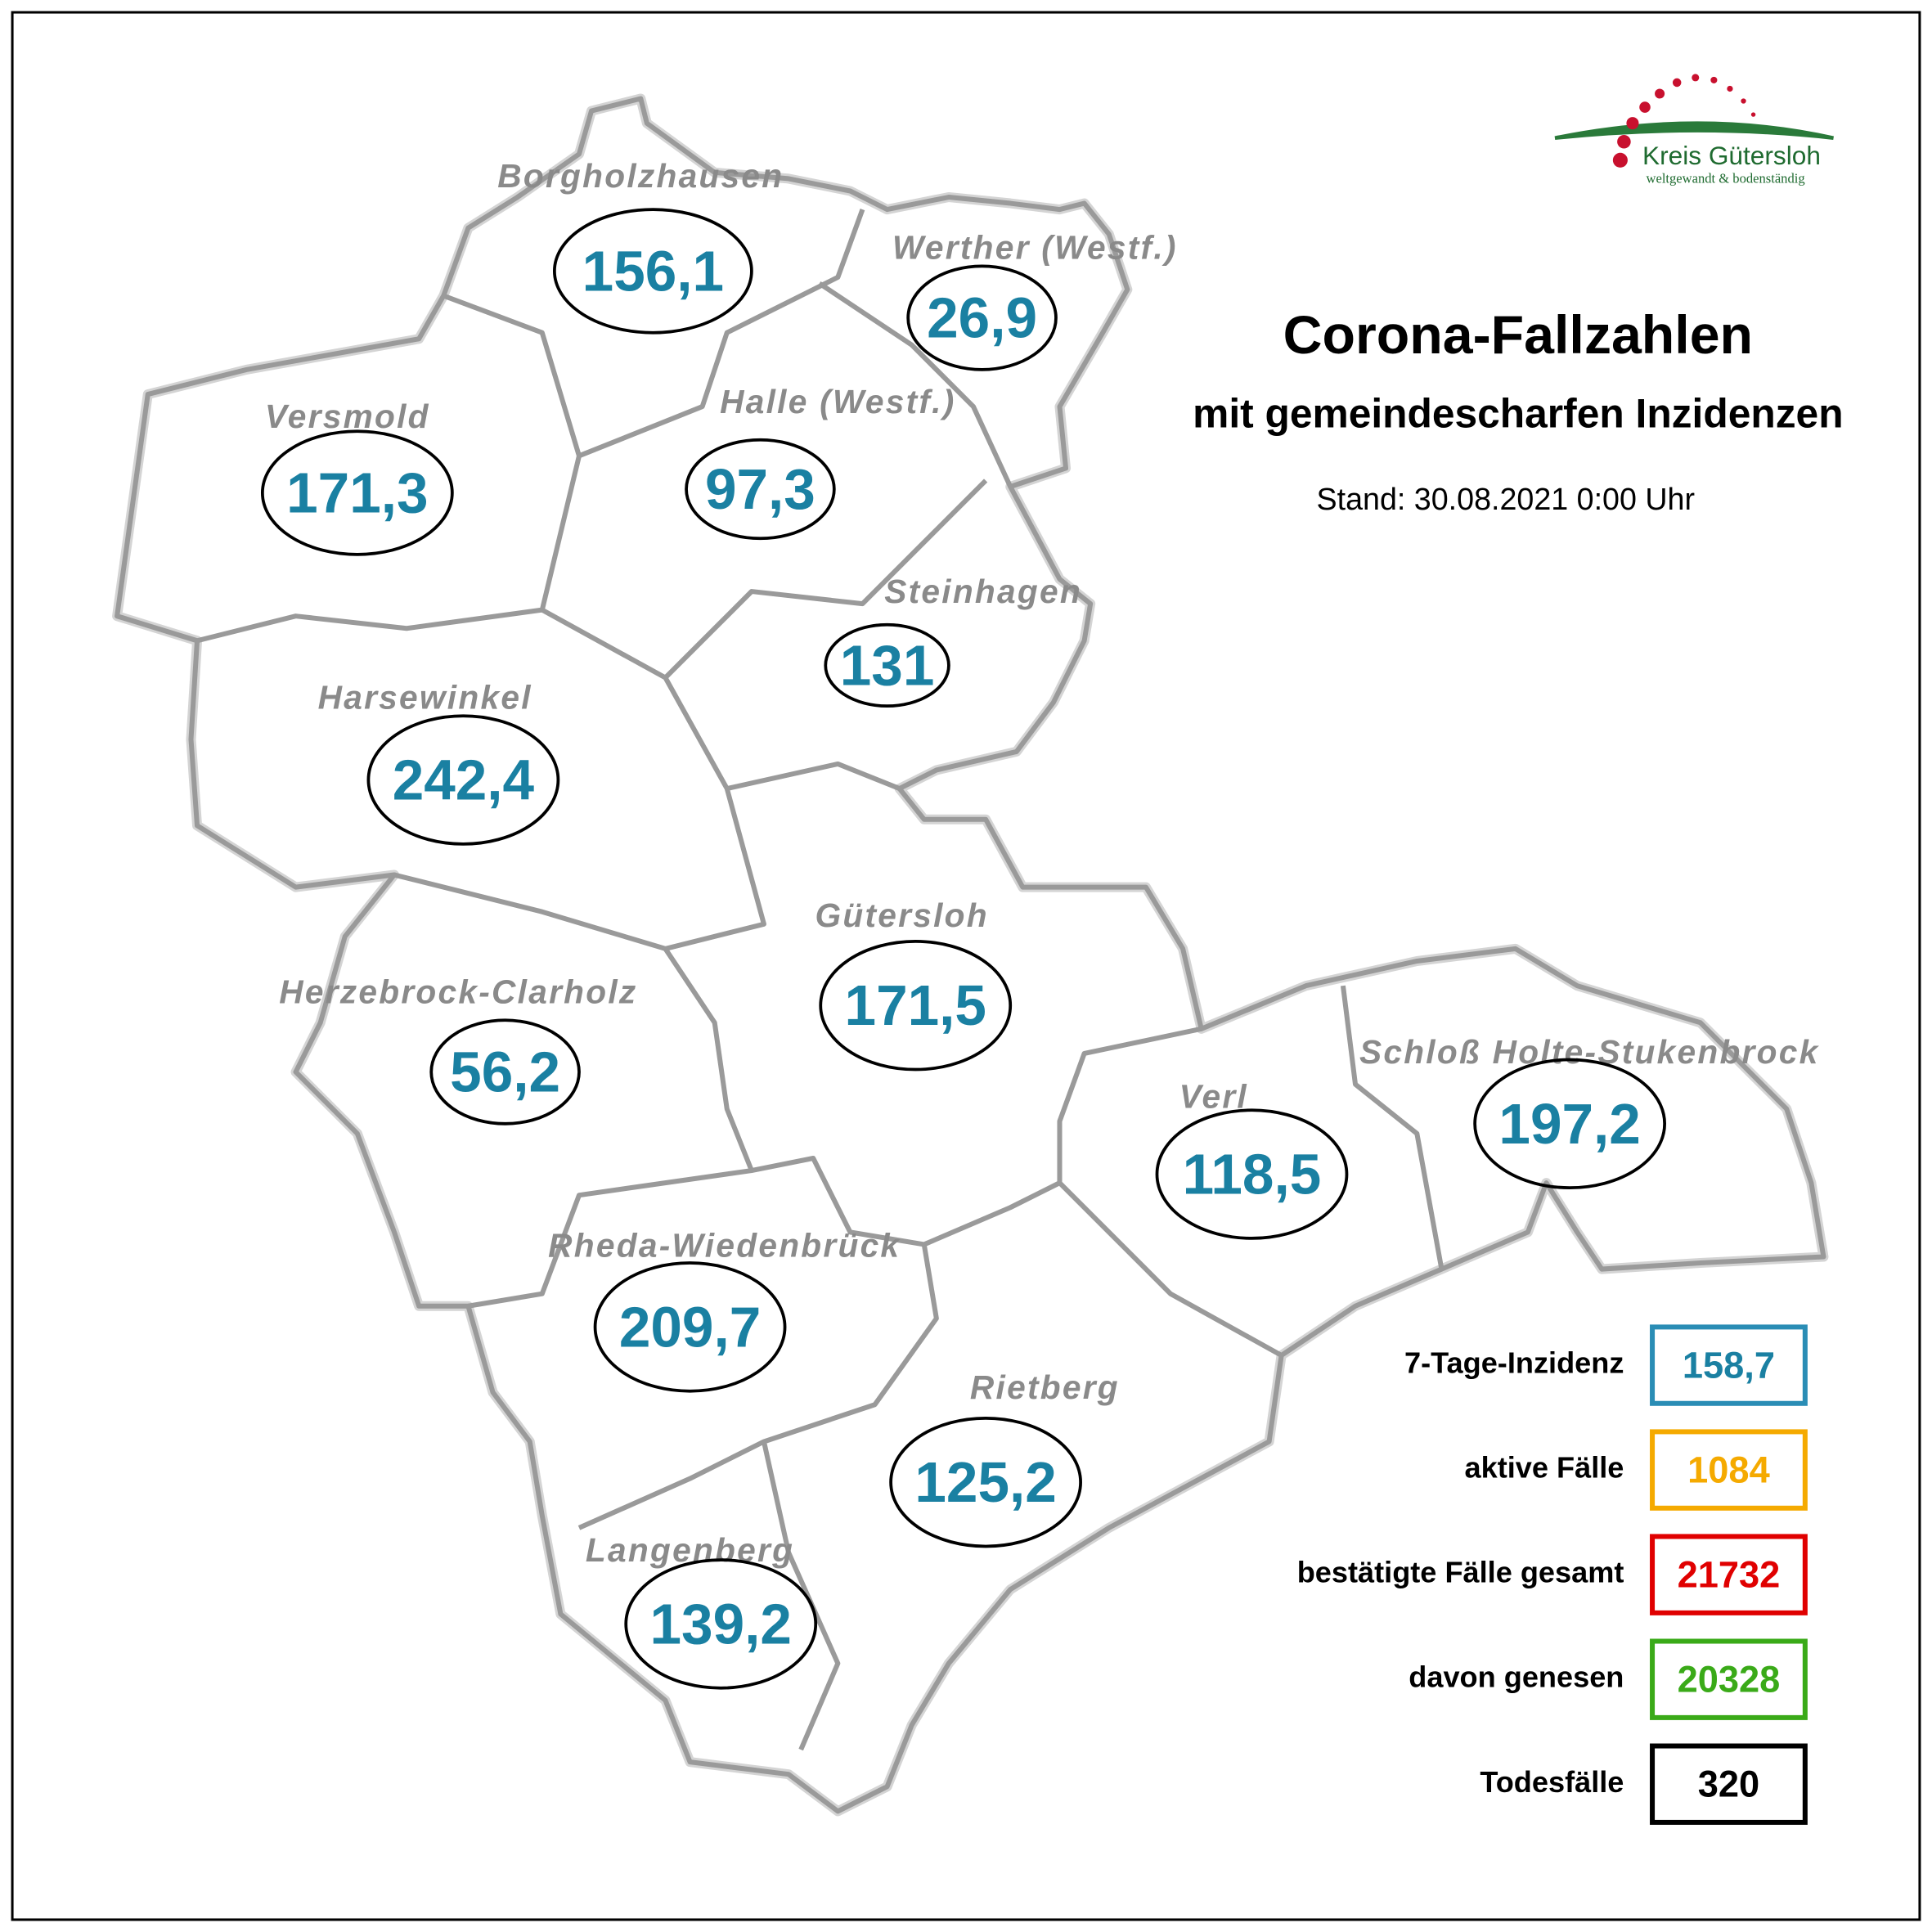 This screenshot has width=1932, height=1932. I want to click on municipality-incidence: 125,2, so click(985, 1482).